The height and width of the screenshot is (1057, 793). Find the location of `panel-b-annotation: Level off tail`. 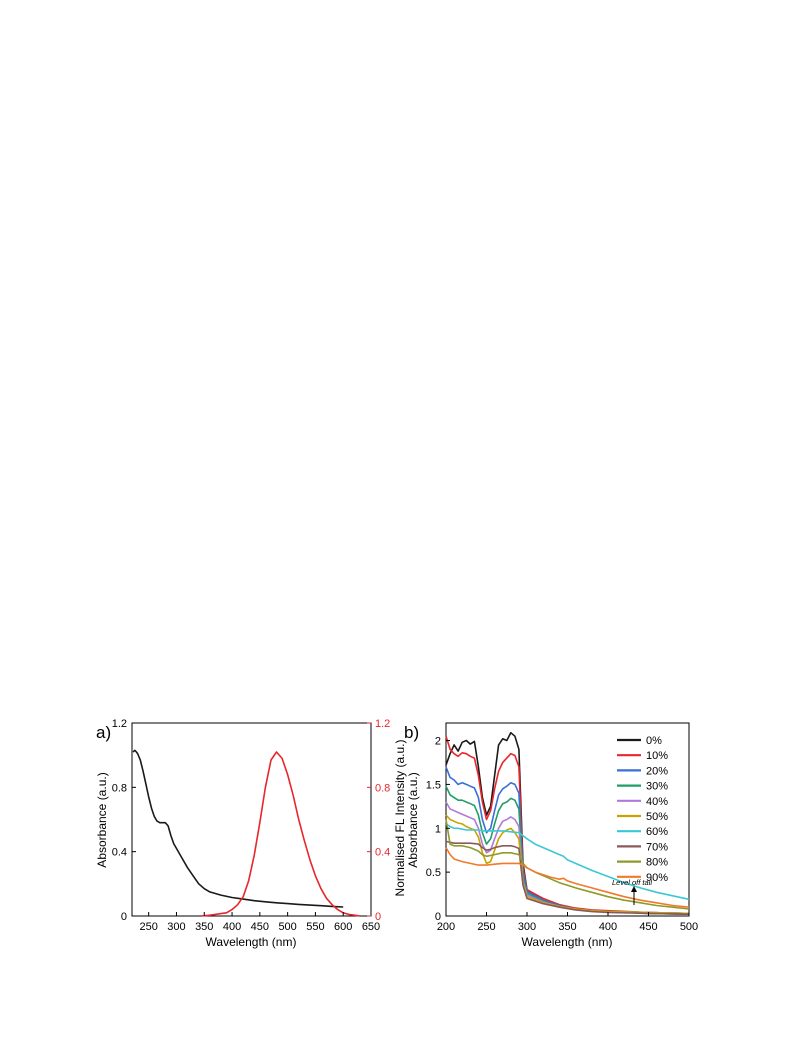

panel-b-annotation: Level off tail is located at coordinates (632, 891).